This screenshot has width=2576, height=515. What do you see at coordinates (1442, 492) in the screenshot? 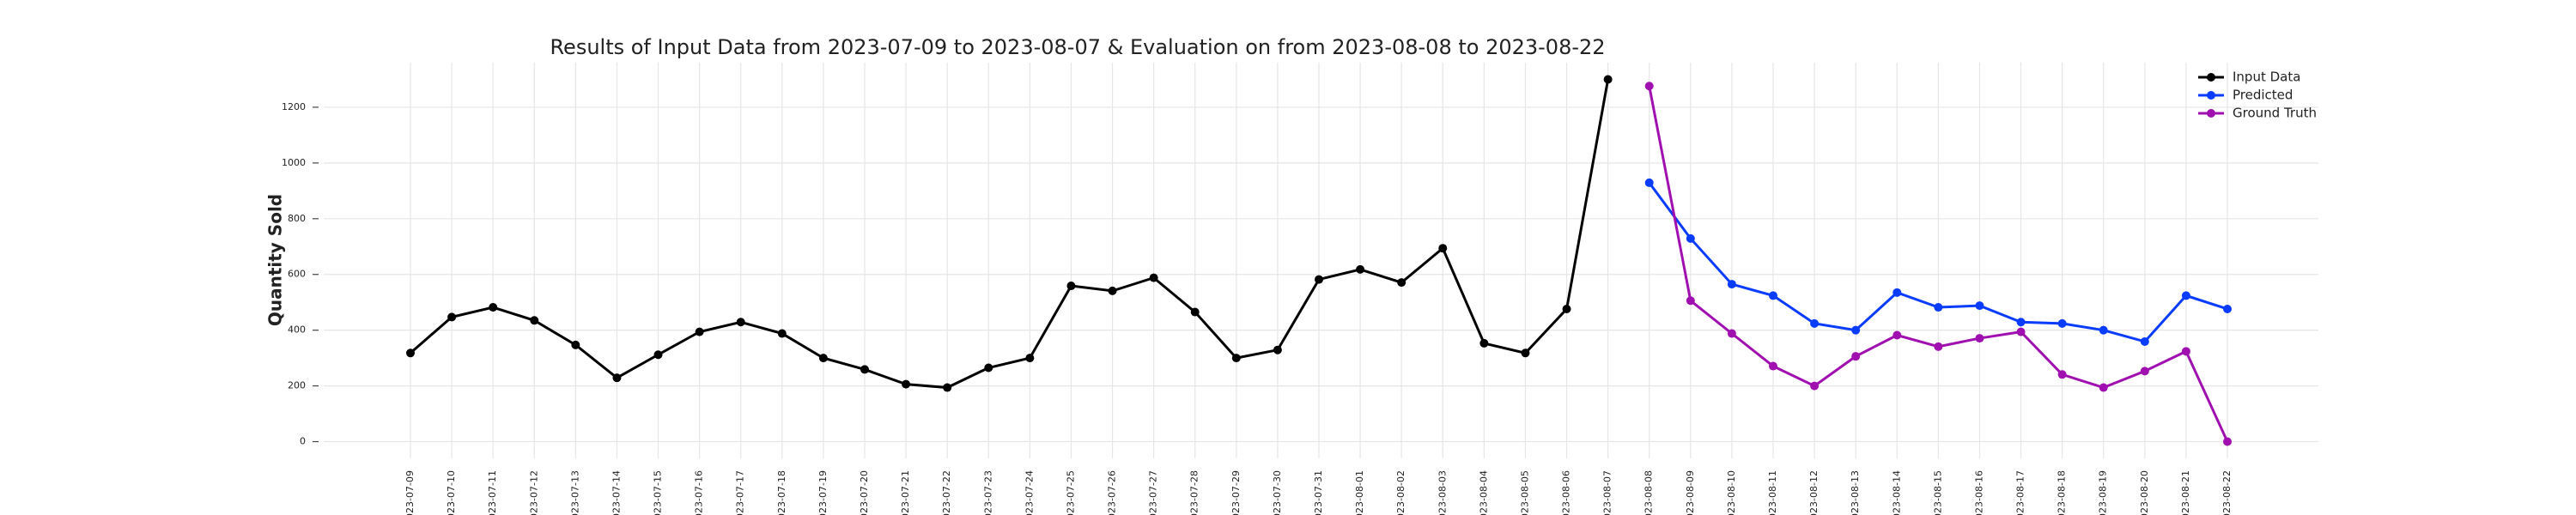
I see `x-tick-label: 2023-08-03` at bounding box center [1442, 492].